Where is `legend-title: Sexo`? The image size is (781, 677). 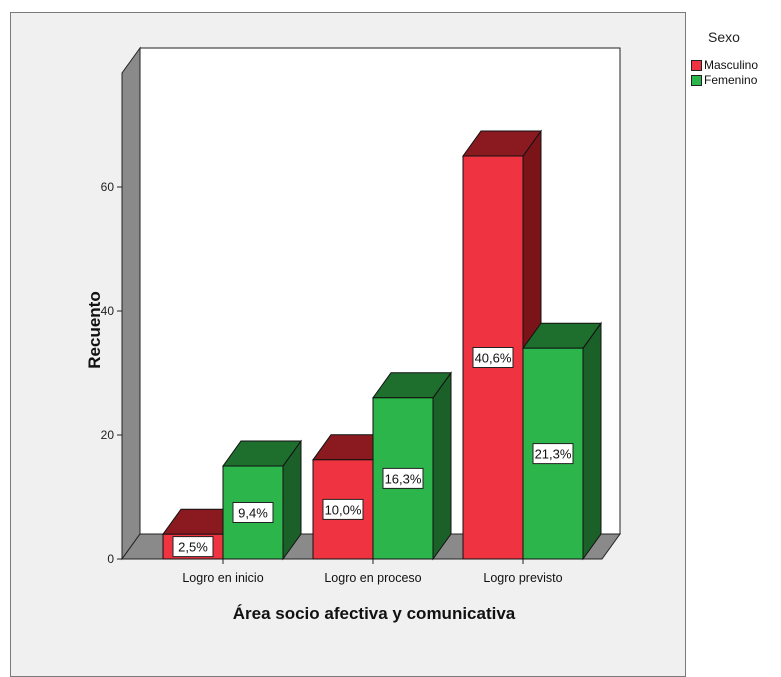
legend-title: Sexo is located at coordinates (724, 37).